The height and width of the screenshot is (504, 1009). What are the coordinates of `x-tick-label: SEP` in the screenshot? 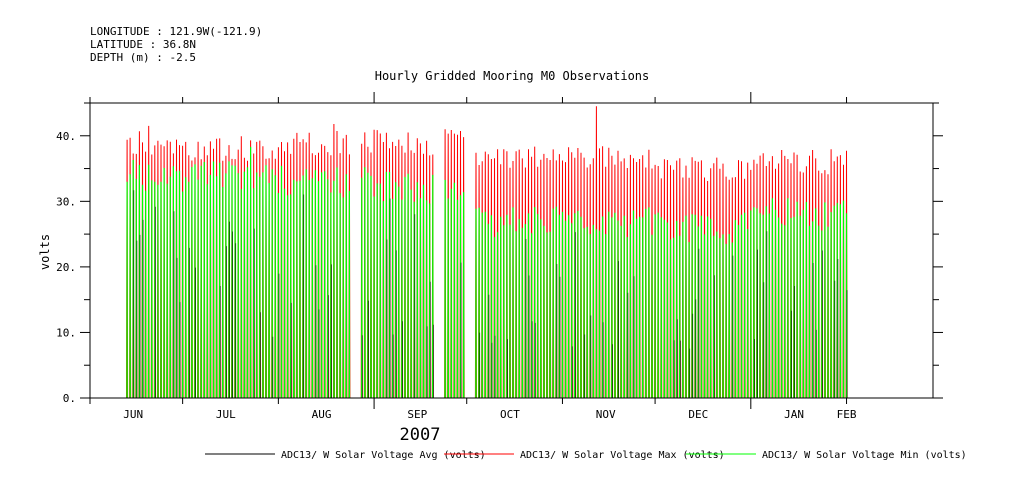 It's located at (417, 414).